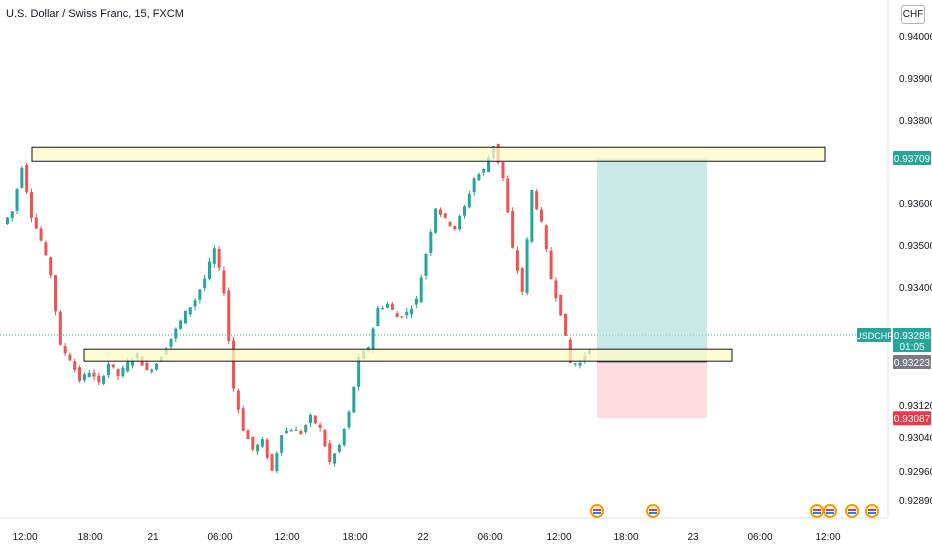 Image resolution: width=932 pixels, height=550 pixels. What do you see at coordinates (915, 79) in the screenshot?
I see `y-tick-label: 0.93900` at bounding box center [915, 79].